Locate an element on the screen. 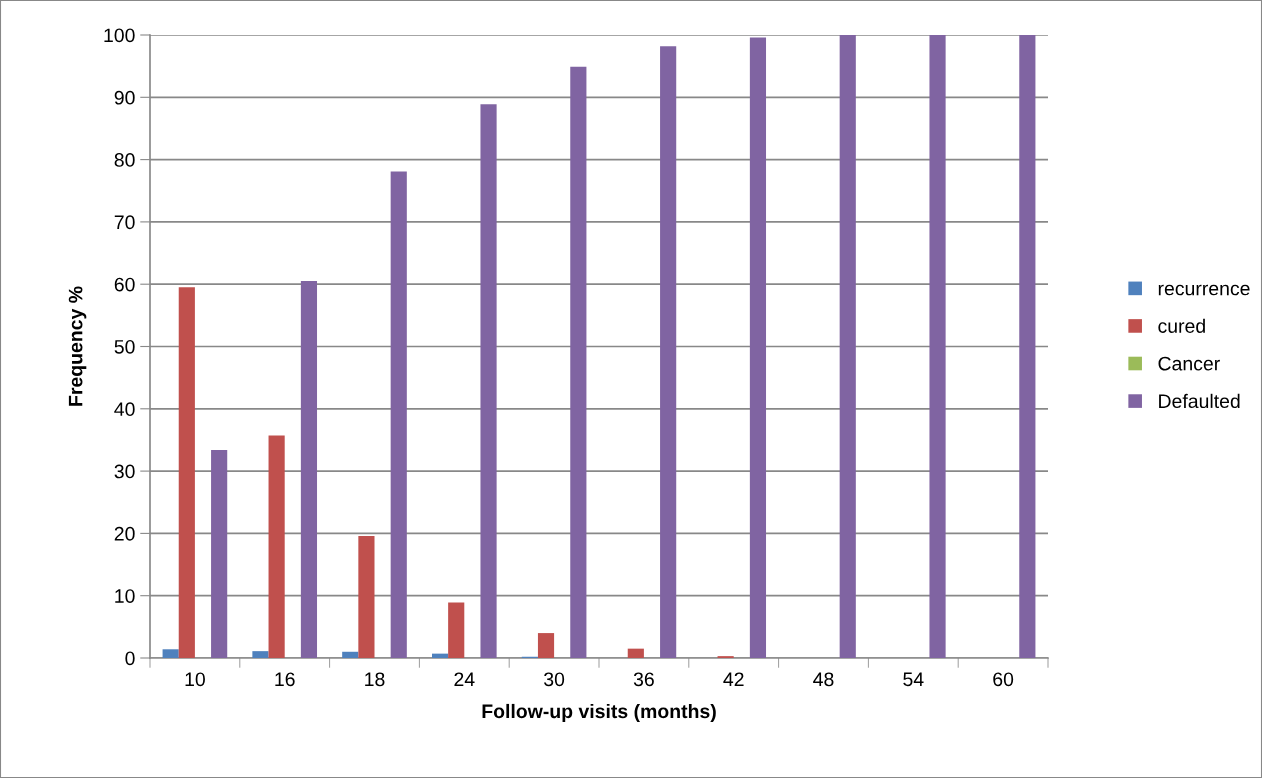 The width and height of the screenshot is (1262, 778). x-axis-title: Follow-up visits (months) is located at coordinates (599, 713).